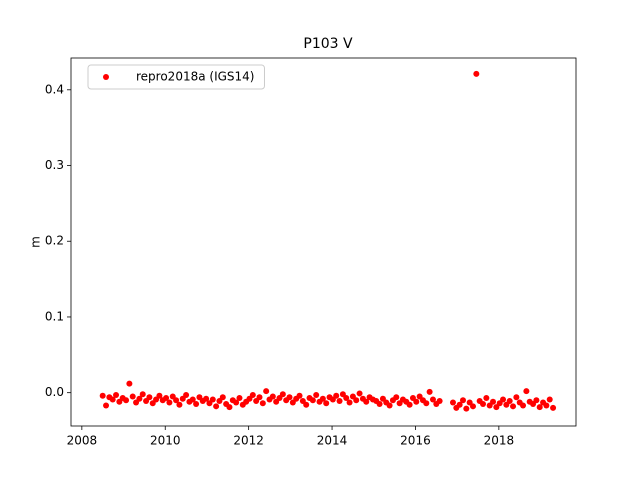  I want to click on x-tick-label: 2012, so click(248, 441).